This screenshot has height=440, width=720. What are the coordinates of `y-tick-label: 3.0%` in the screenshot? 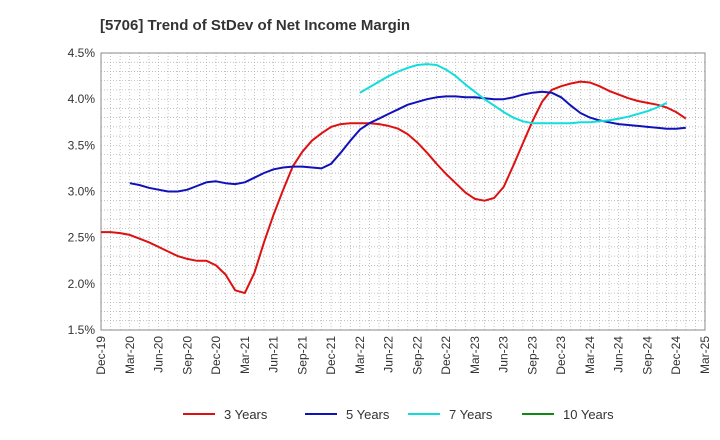 It's located at (82, 192).